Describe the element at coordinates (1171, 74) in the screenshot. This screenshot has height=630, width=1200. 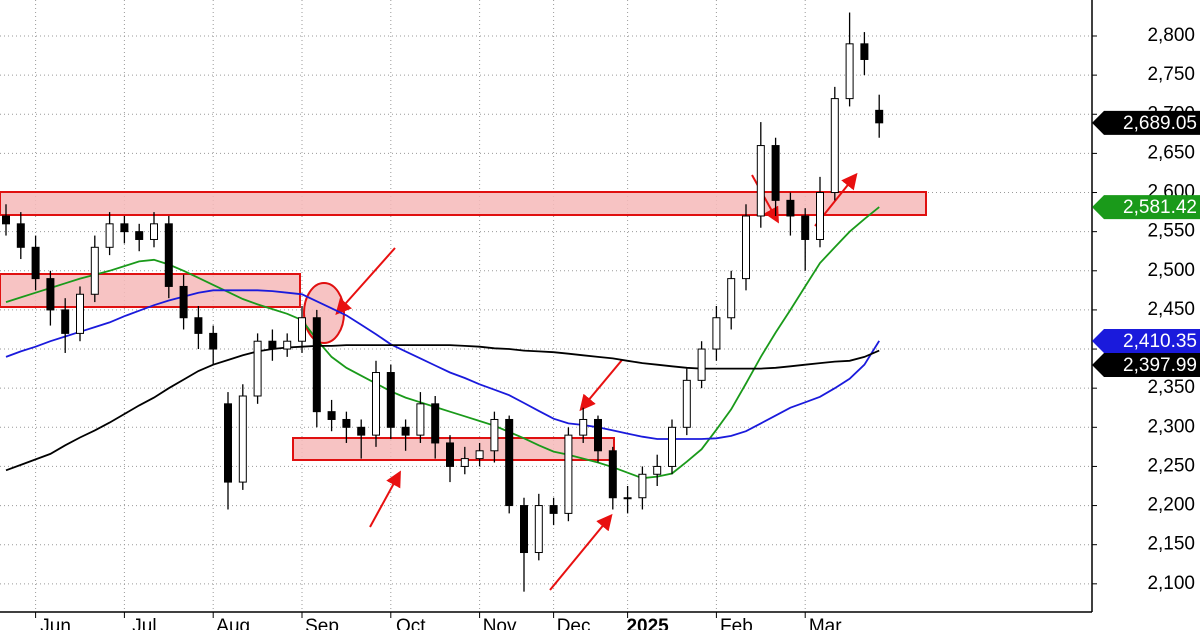
I see `y-tick-label: 2,750` at that location.